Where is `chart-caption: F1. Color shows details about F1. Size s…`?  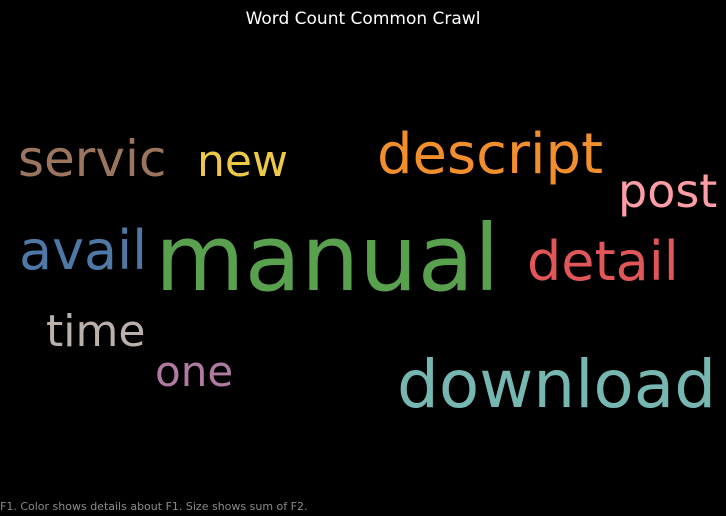 chart-caption: F1. Color shows details about F1. Size s… is located at coordinates (154, 506).